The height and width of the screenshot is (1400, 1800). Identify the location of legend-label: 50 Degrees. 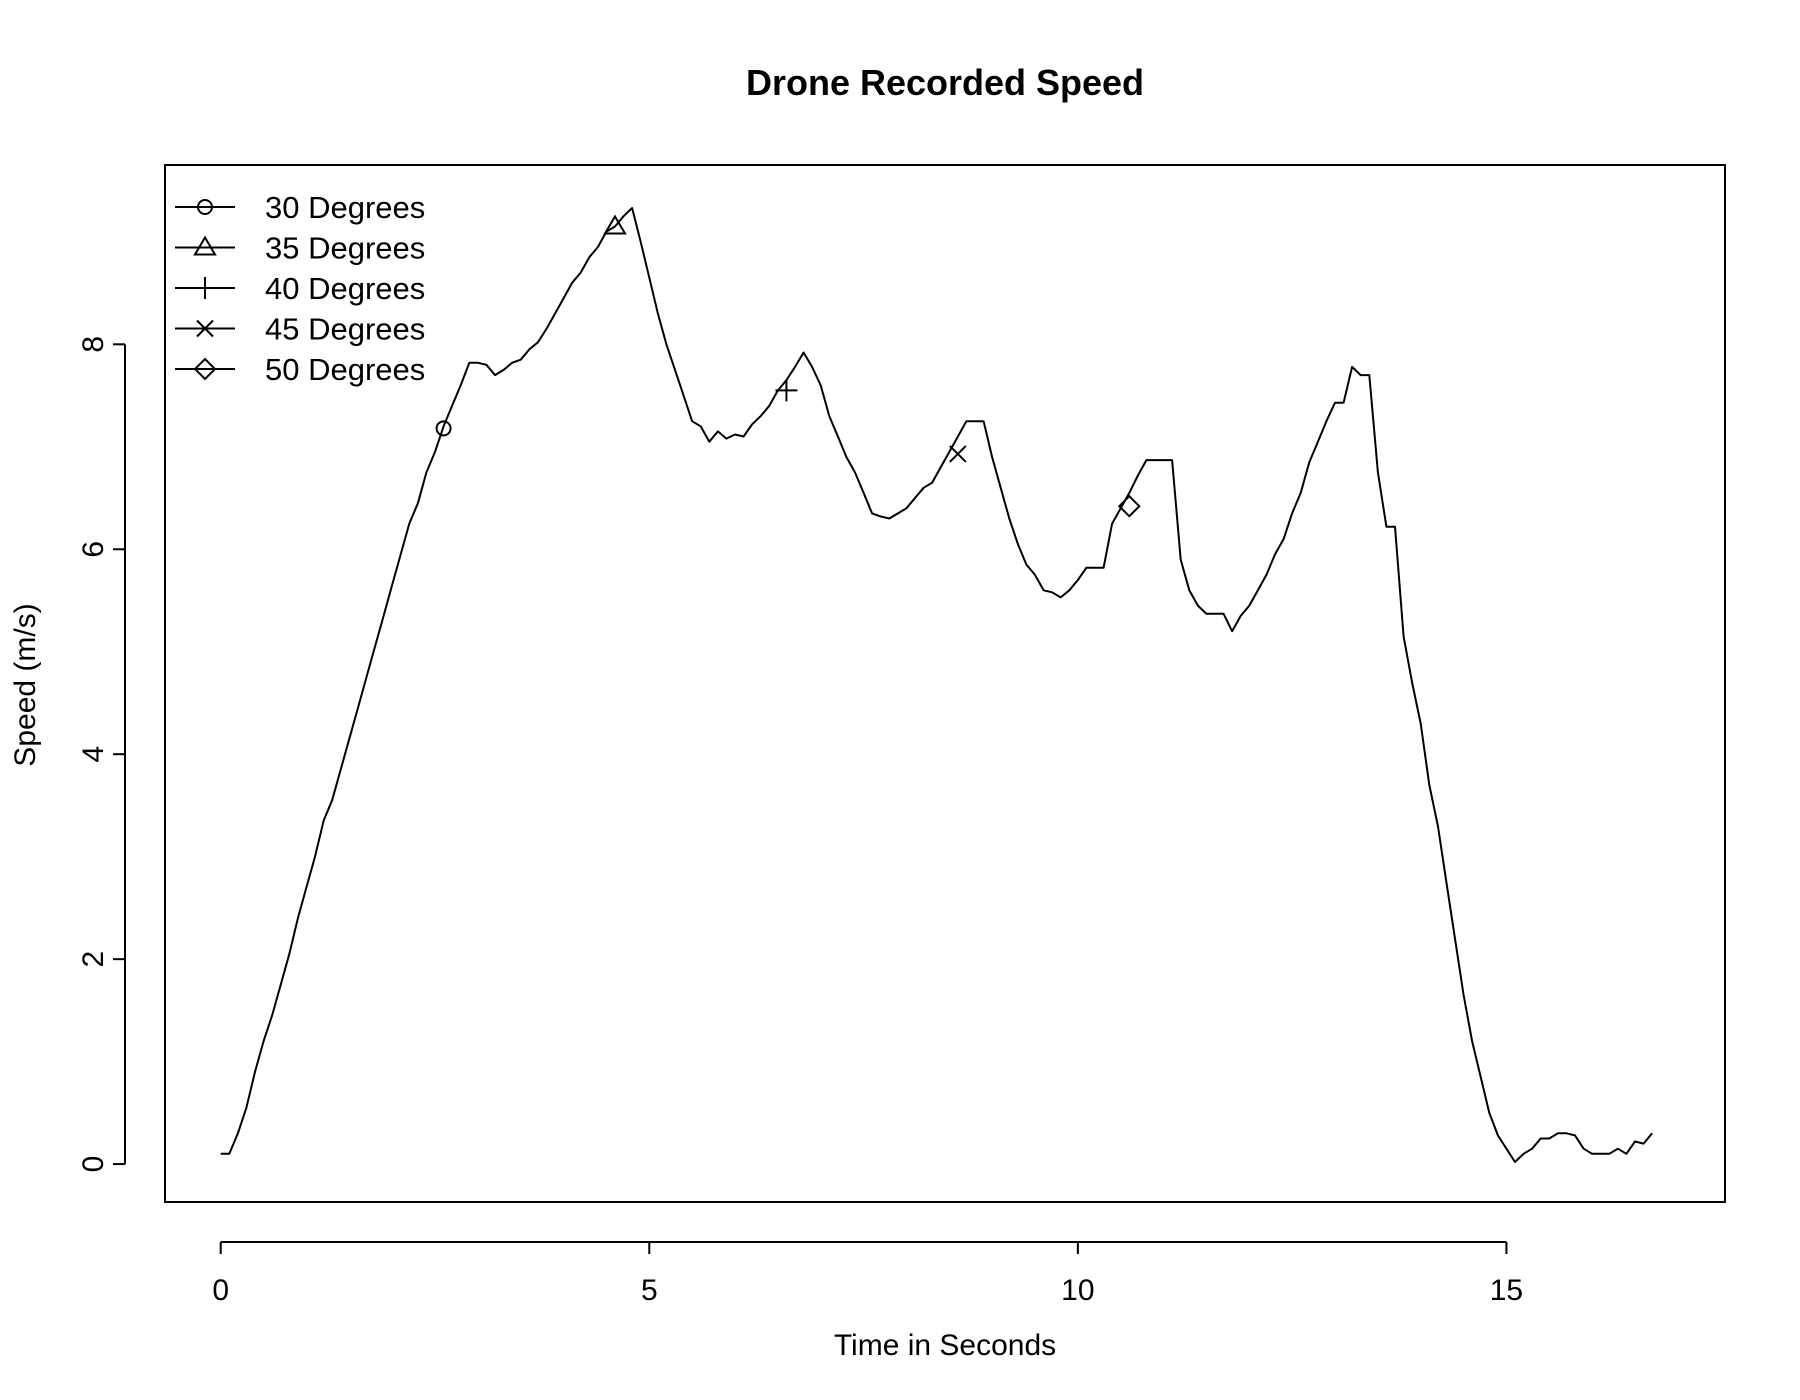
(345, 369).